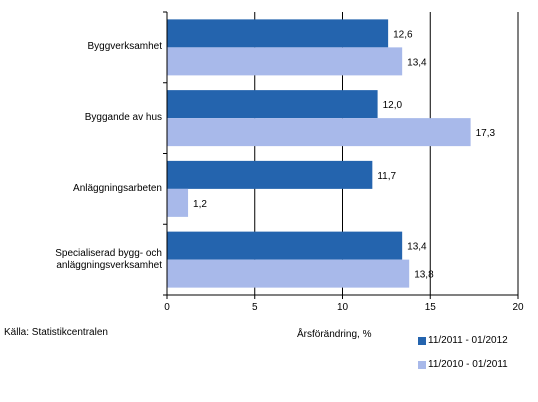 The height and width of the screenshot is (402, 538). What do you see at coordinates (123, 118) in the screenshot?
I see `category-label-line: Byggande av hus` at bounding box center [123, 118].